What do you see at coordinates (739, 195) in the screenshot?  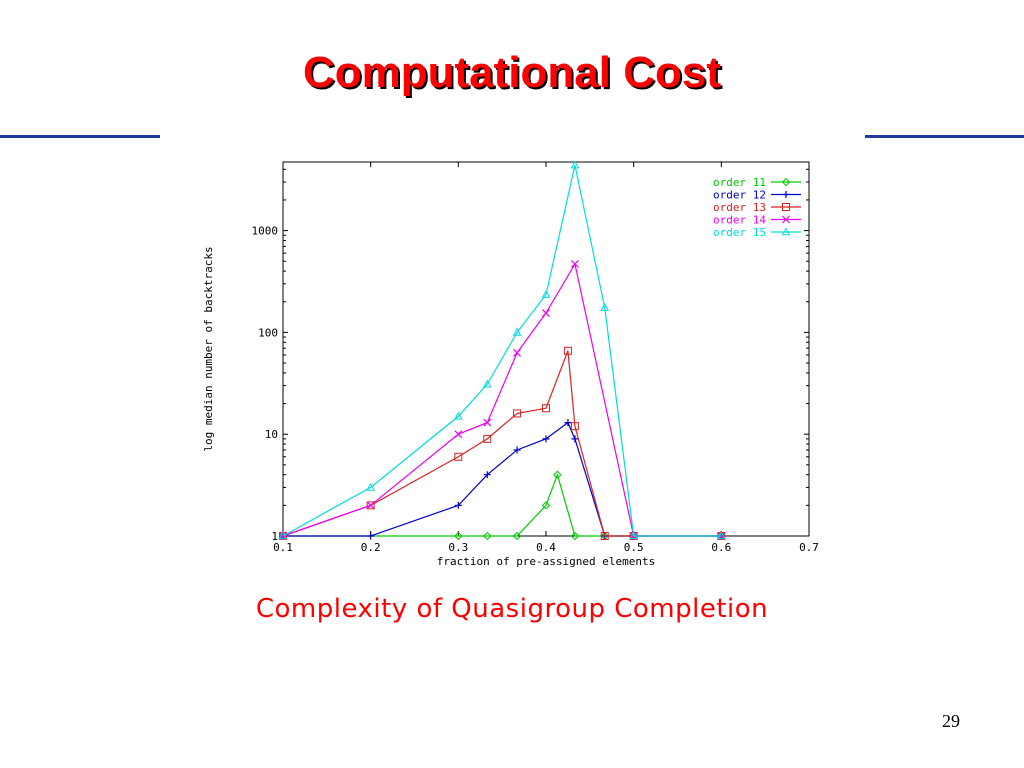 I see `legend-label: order 12` at bounding box center [739, 195].